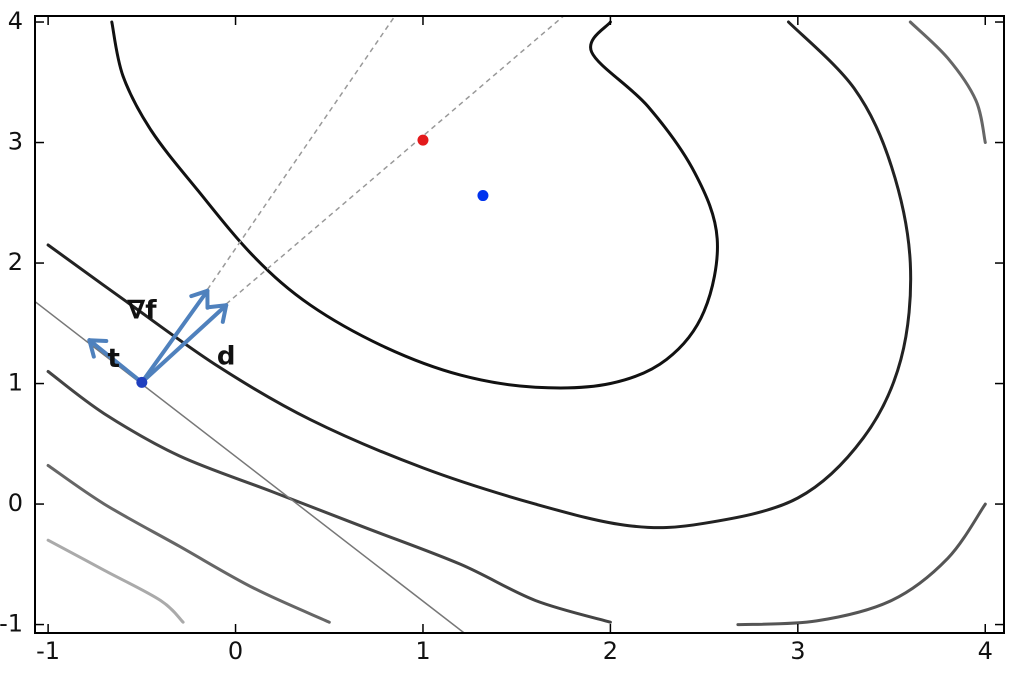 The image size is (1028, 681). I want to click on x-tick-label: 4, so click(985, 651).